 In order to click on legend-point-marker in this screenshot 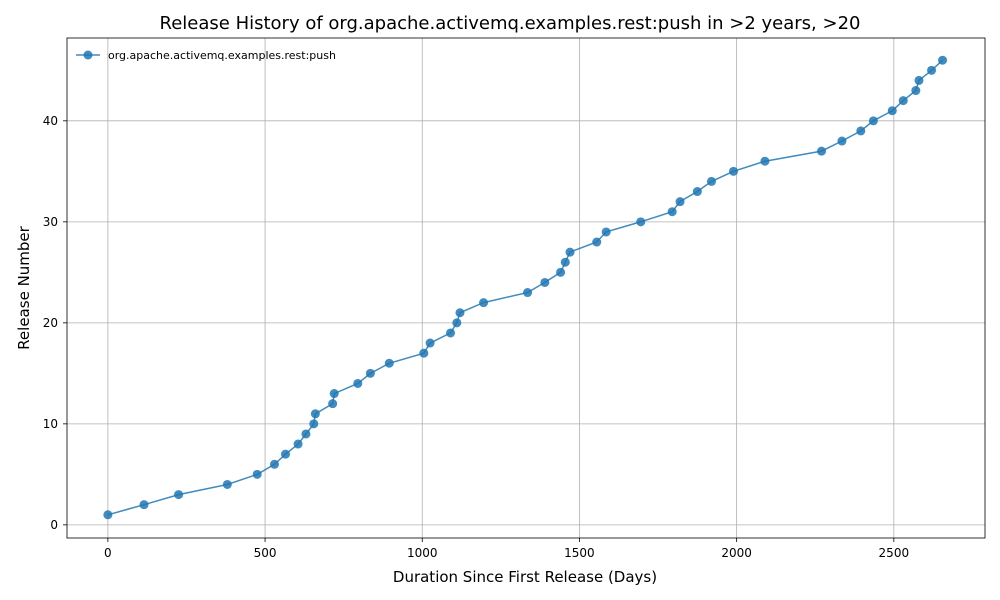, I will do `click(88, 55)`.